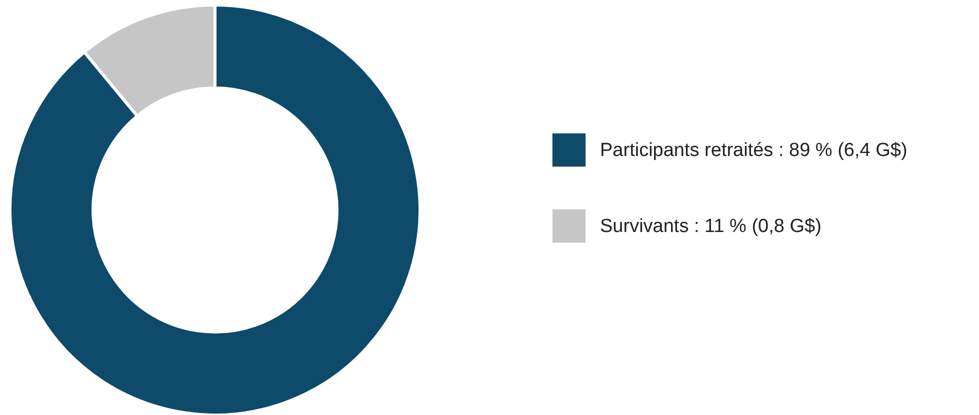 The height and width of the screenshot is (415, 979). Describe the element at coordinates (711, 226) in the screenshot. I see `legend-label: Survivants : 11 % (0,8 G$)` at that location.